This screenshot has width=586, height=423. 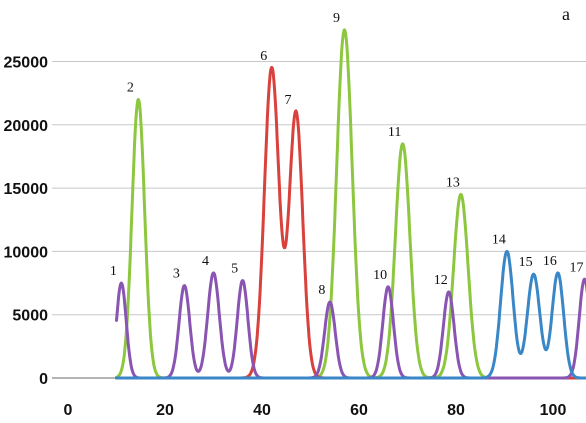 I want to click on peak-label-5: 5, so click(x=234, y=269).